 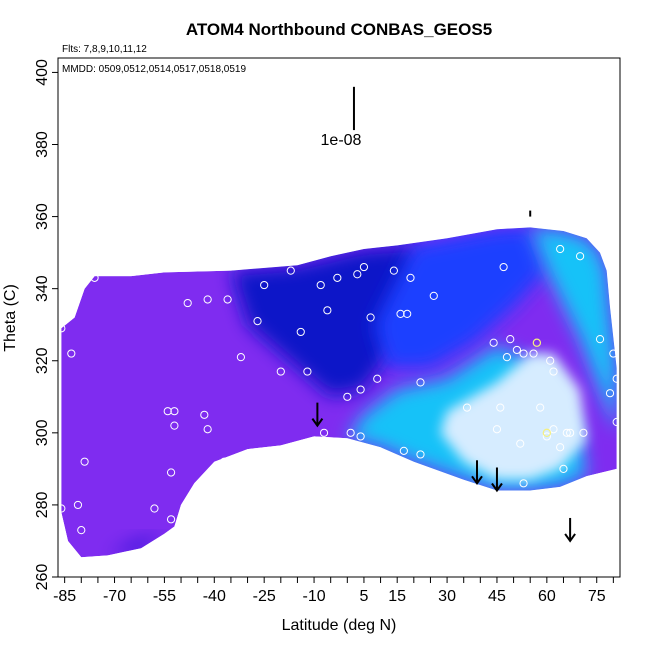 What do you see at coordinates (313, 596) in the screenshot?
I see `x-tick-label: -10` at bounding box center [313, 596].